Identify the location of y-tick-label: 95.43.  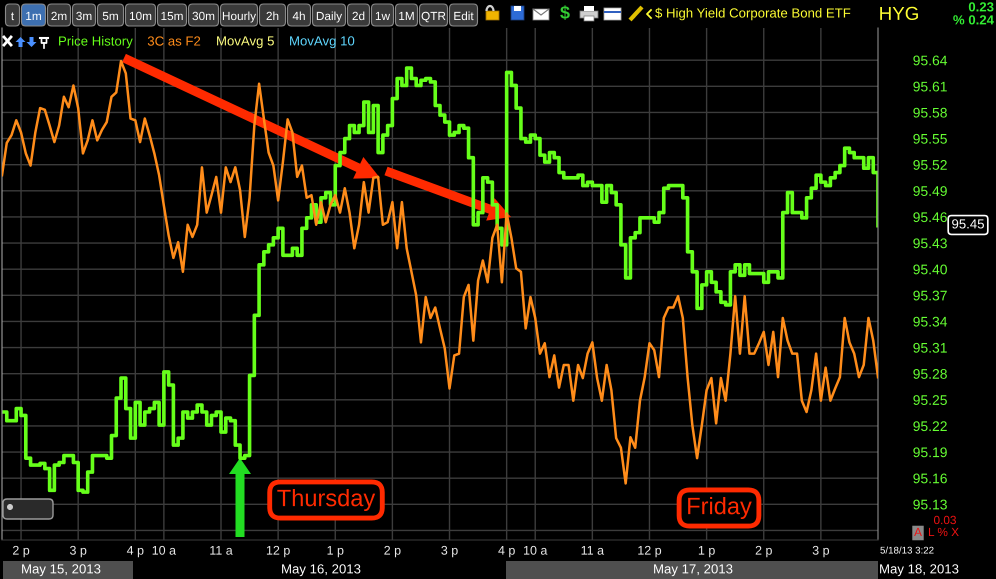
(930, 243).